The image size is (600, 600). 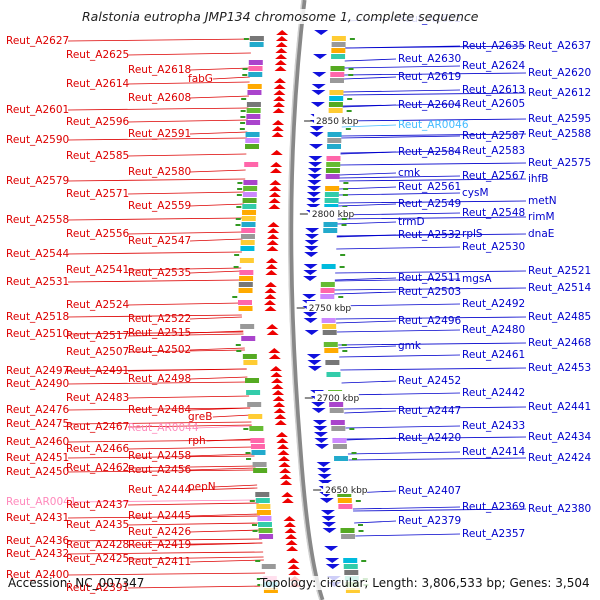 I want to click on right-gene-label: Reut_A2485, so click(x=559, y=317).